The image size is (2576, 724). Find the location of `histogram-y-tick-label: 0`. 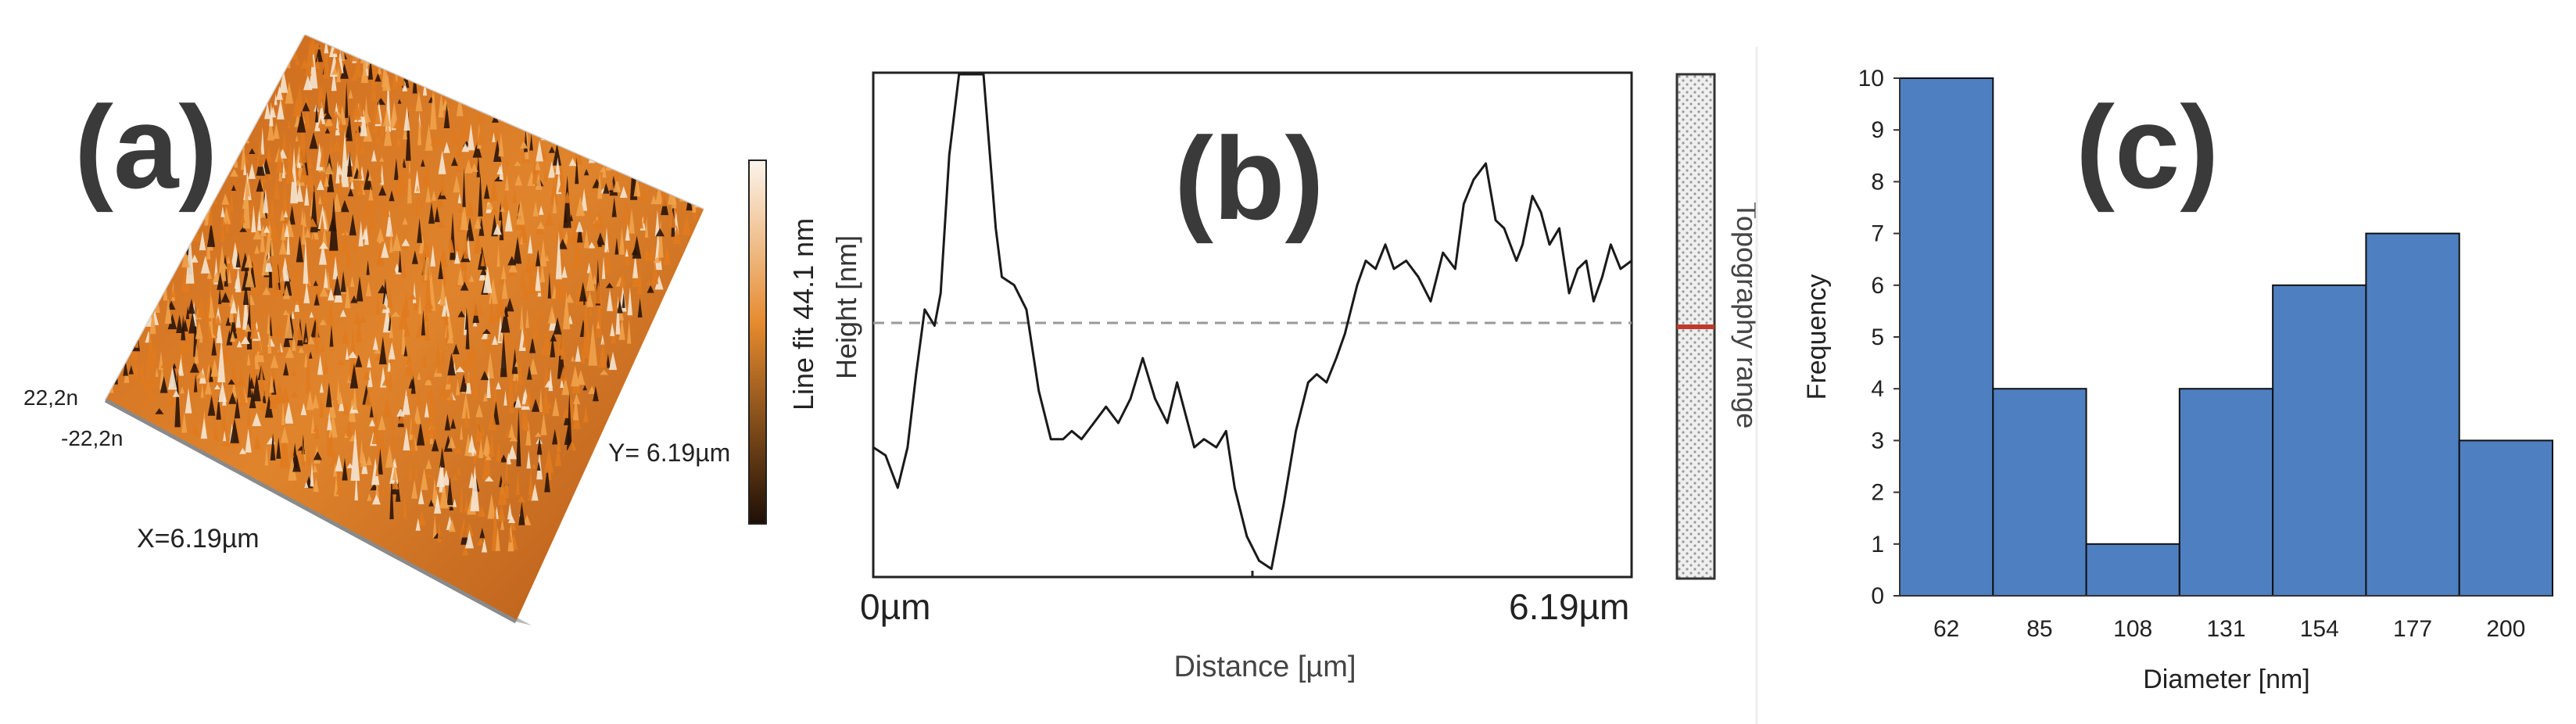

histogram-y-tick-label: 0 is located at coordinates (1877, 596).